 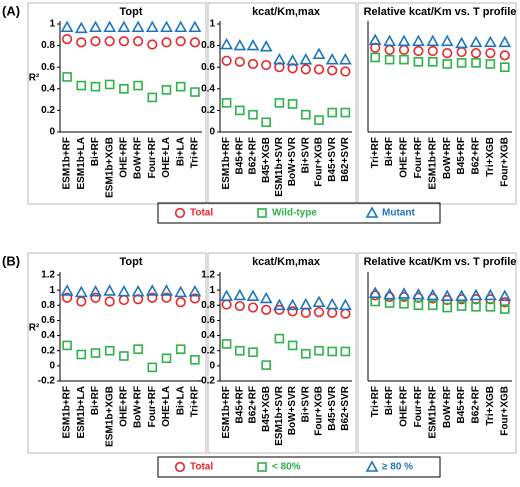 What do you see at coordinates (109, 416) in the screenshot?
I see `x-tick-label: ESM1b+XGB` at bounding box center [109, 416].